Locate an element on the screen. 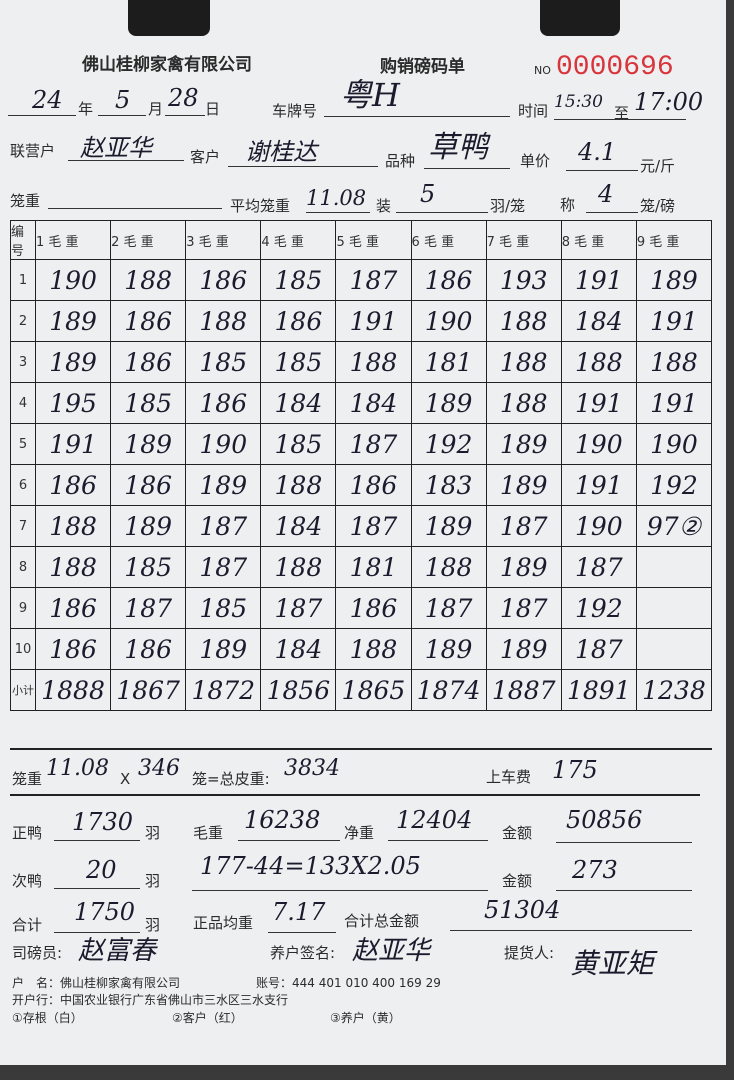 The image size is (734, 1080). subtotal-value: 1865 is located at coordinates (373, 690).